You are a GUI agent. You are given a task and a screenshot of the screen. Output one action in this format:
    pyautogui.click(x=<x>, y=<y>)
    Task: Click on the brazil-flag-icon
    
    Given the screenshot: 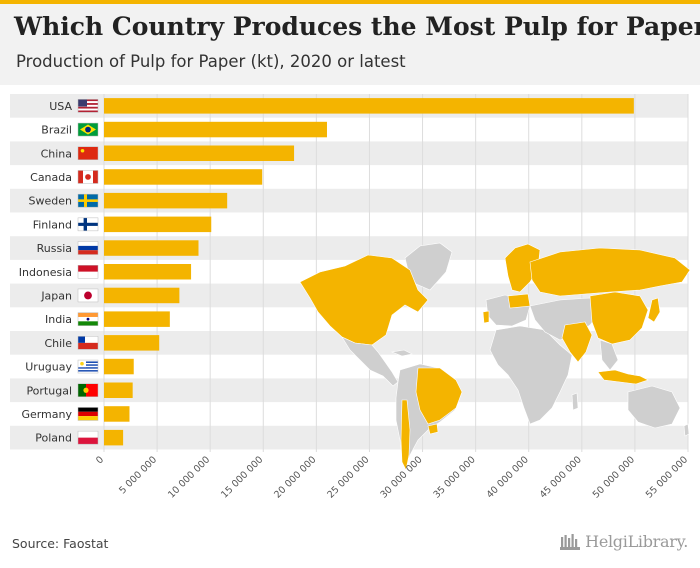 What is the action you would take?
    pyautogui.click(x=88, y=129)
    